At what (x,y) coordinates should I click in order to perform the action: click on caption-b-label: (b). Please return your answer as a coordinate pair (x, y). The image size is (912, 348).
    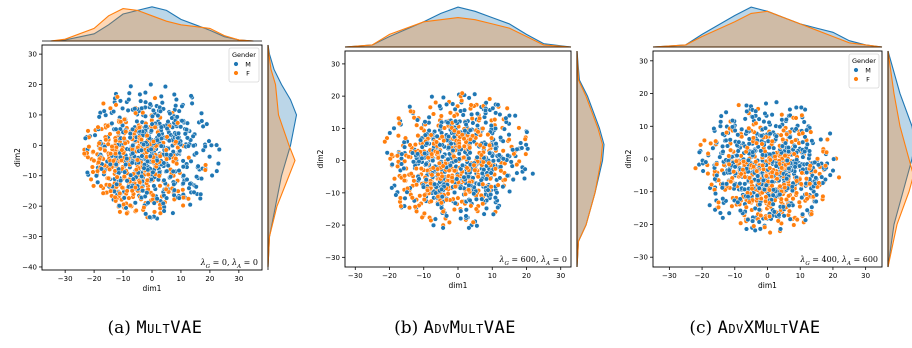
    Looking at the image, I should click on (406, 328).